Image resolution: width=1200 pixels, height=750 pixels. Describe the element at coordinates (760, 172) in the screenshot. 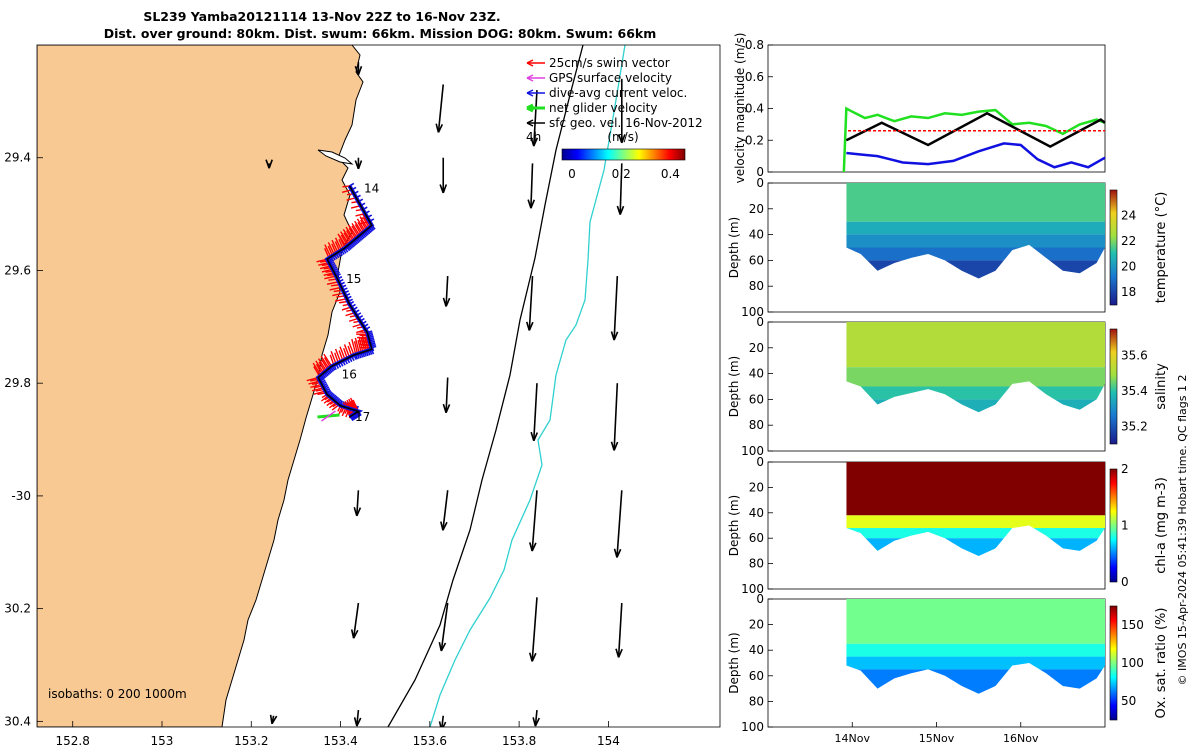

I see `velocity-ytick-label: 0` at that location.